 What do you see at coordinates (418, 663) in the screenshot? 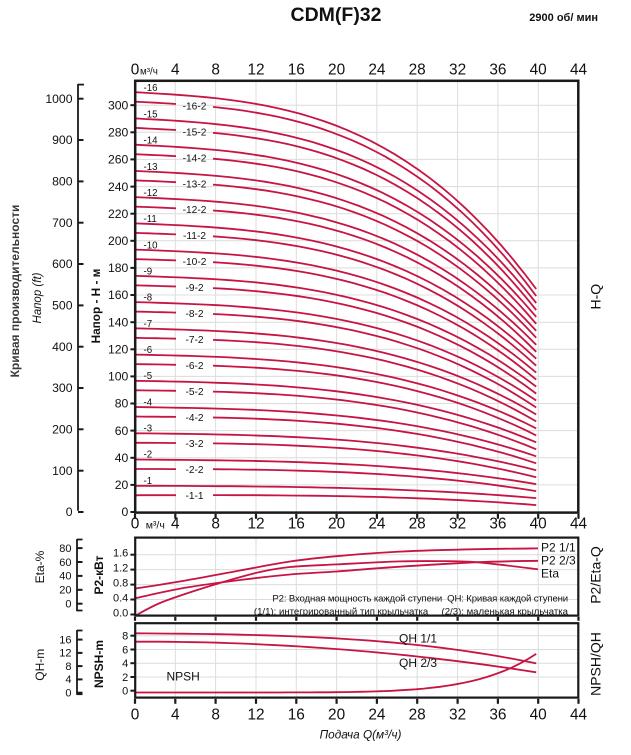
I see `svg-text: QH 2/3` at bounding box center [418, 663].